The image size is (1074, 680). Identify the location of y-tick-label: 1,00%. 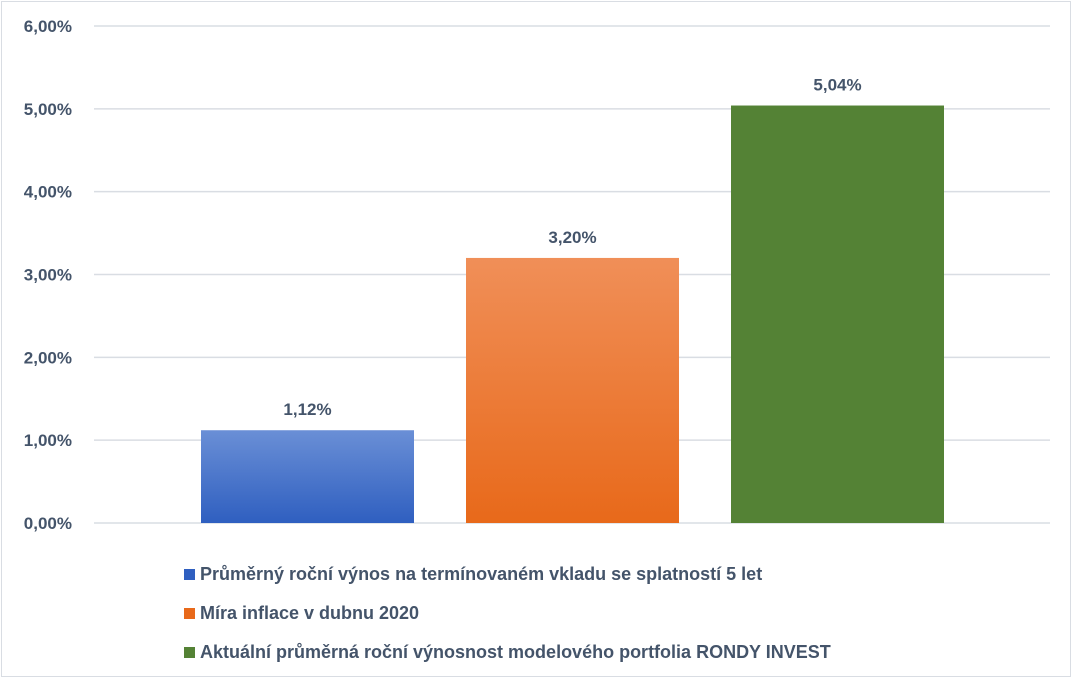
(48, 440).